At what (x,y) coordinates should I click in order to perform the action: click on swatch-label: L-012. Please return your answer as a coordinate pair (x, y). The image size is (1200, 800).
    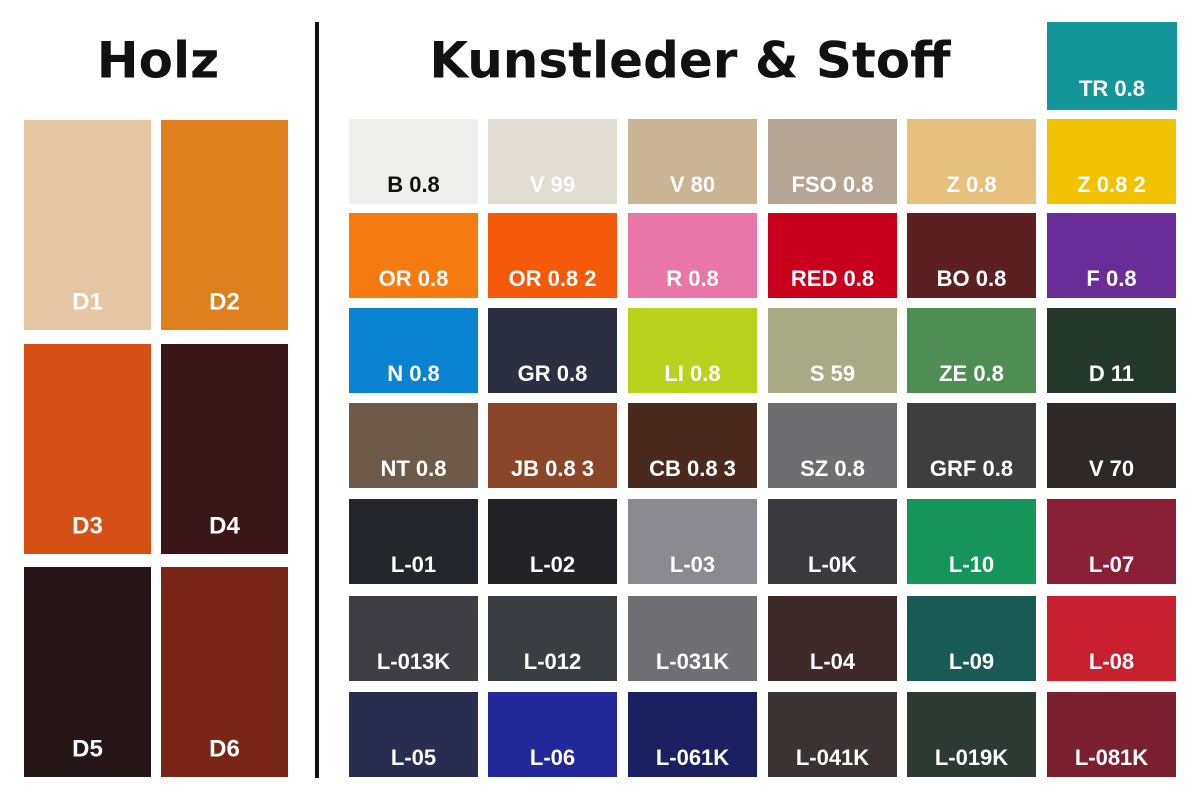
    Looking at the image, I should click on (552, 661).